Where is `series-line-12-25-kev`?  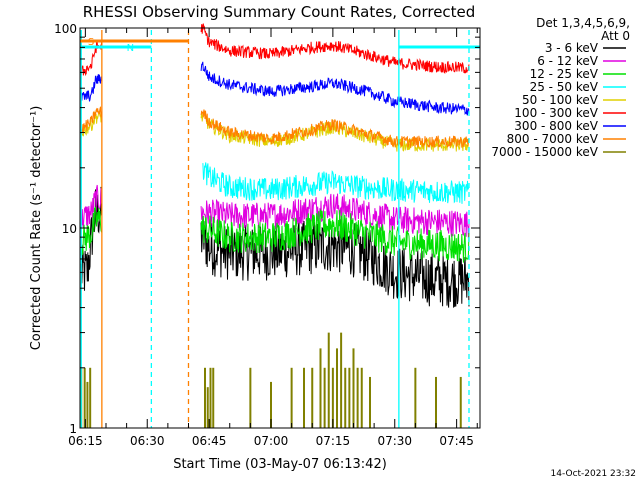 series-line-12-25-kev is located at coordinates (275, 234).